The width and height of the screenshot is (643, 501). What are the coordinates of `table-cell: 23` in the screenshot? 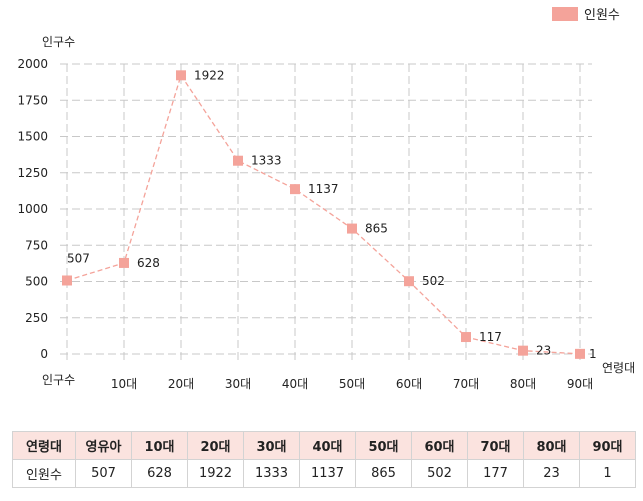 It's located at (551, 473).